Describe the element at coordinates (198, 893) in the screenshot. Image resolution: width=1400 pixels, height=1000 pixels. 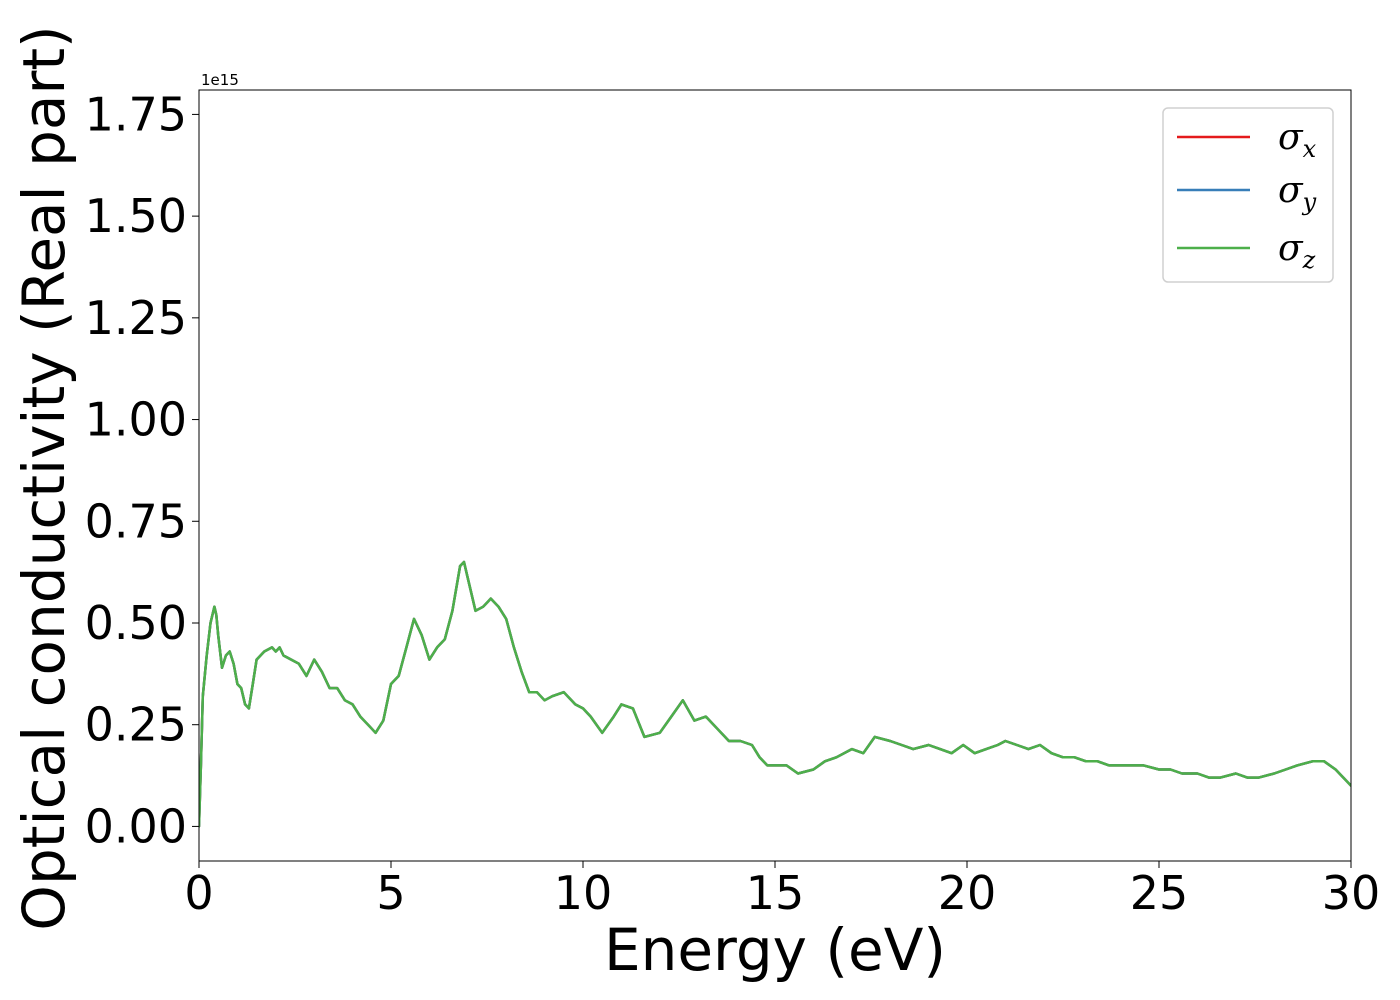
I see `x-tick-label: 0` at that location.